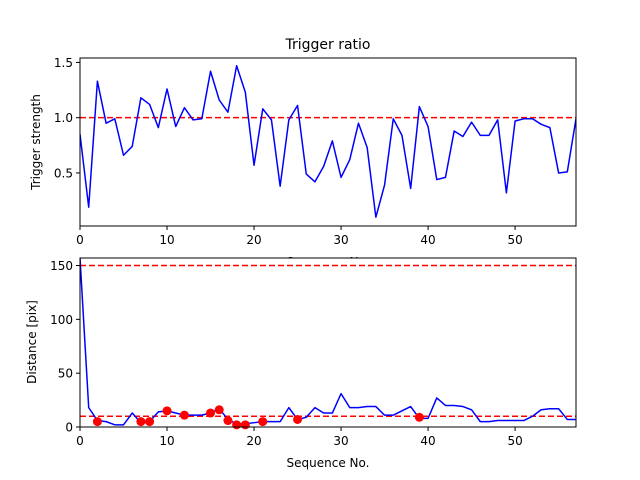 This screenshot has height=480, width=640. What do you see at coordinates (327, 45) in the screenshot?
I see `top-chart-title: Trigger ratio` at bounding box center [327, 45].